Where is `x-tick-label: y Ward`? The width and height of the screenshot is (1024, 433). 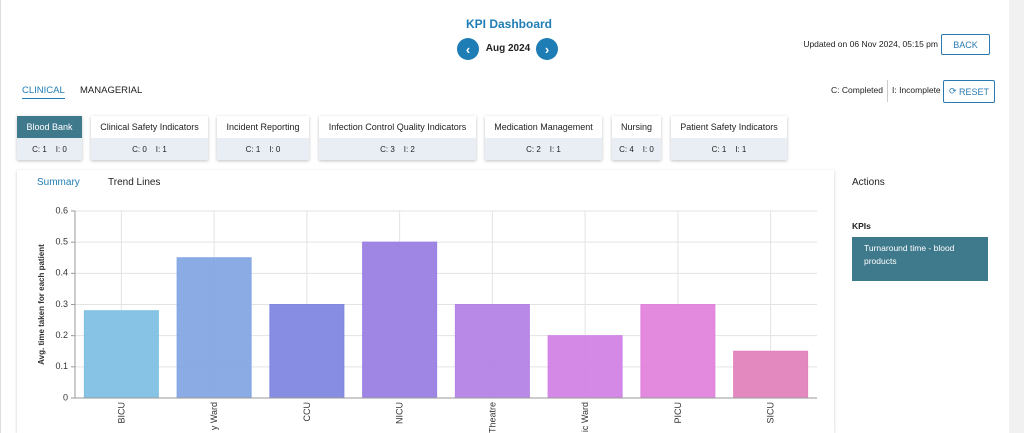
x-tick-label: y Ward is located at coordinates (214, 416).